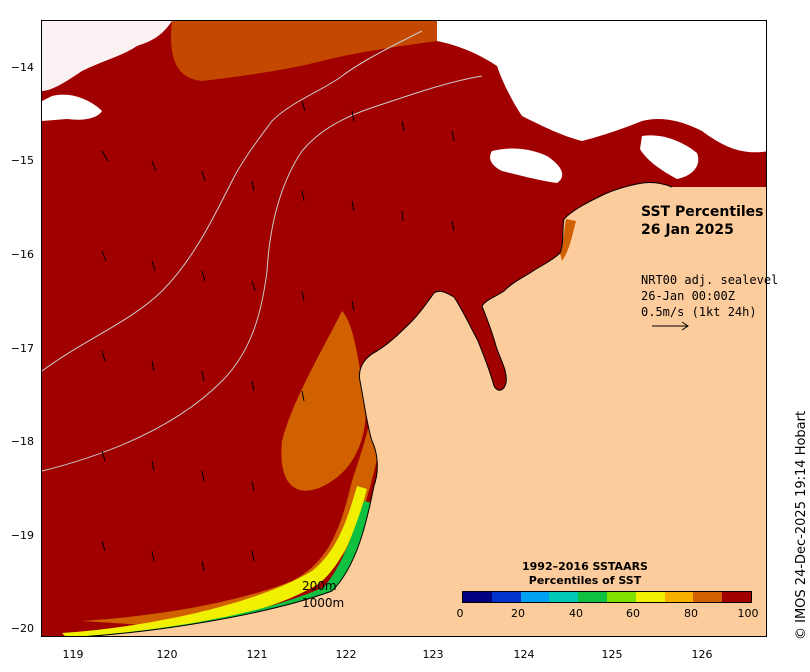  I want to click on vector-scale-arrow, so click(670, 326).